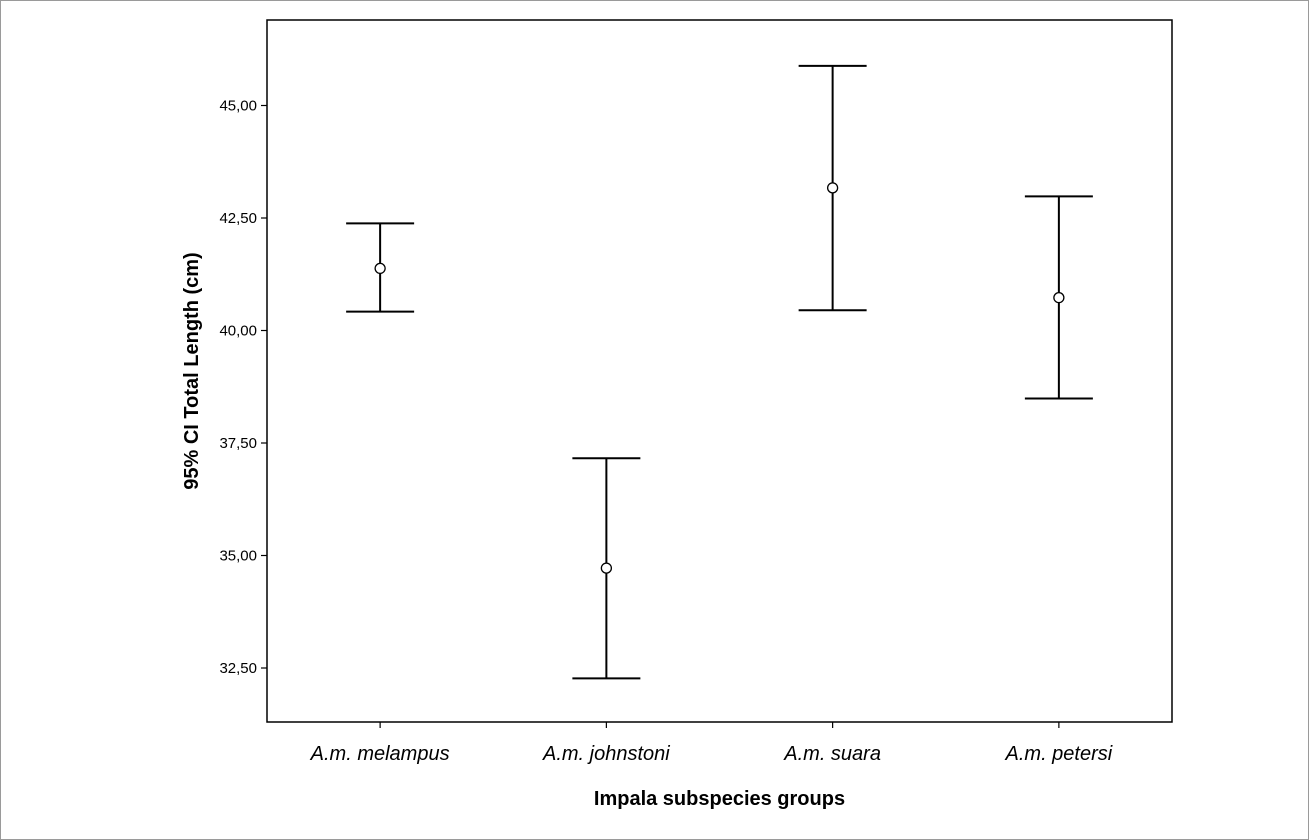 This screenshot has width=1309, height=840. Describe the element at coordinates (238, 218) in the screenshot. I see `y-tick-label: 42,50` at that location.